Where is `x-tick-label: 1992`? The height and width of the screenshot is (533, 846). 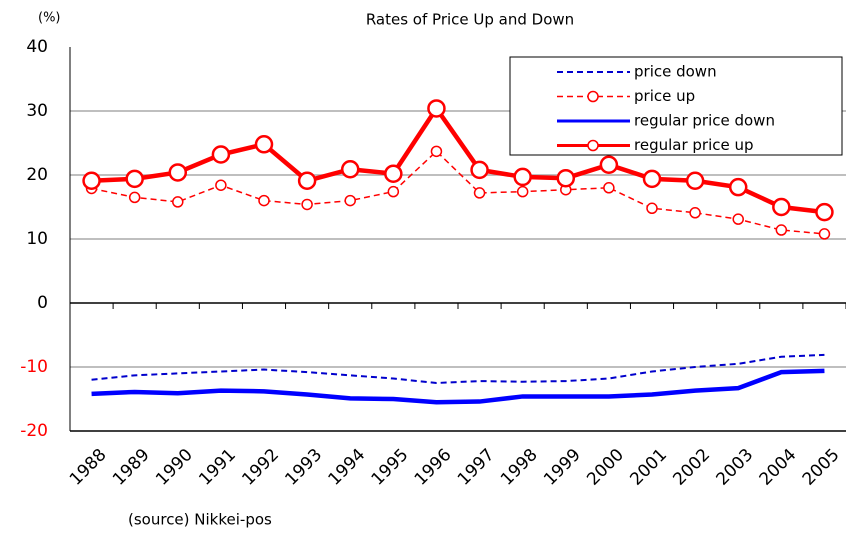
x-tick-label: 1992 is located at coordinates (260, 467).